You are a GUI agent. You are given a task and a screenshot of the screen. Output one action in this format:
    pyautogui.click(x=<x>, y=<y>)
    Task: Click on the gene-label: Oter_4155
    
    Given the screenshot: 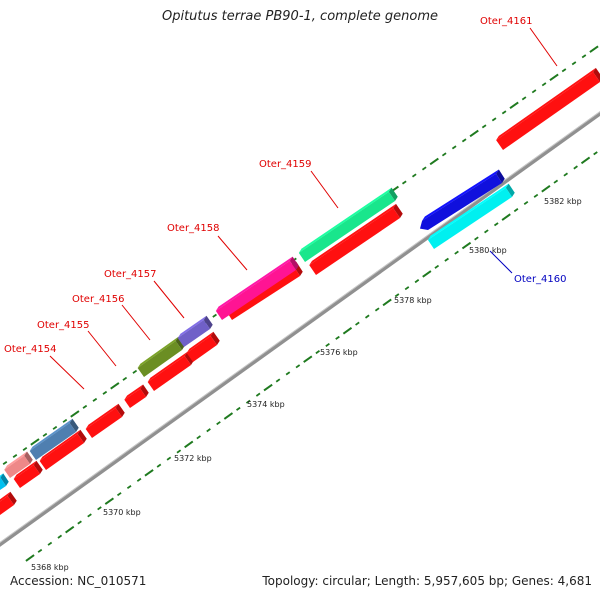 What is the action you would take?
    pyautogui.click(x=63, y=325)
    